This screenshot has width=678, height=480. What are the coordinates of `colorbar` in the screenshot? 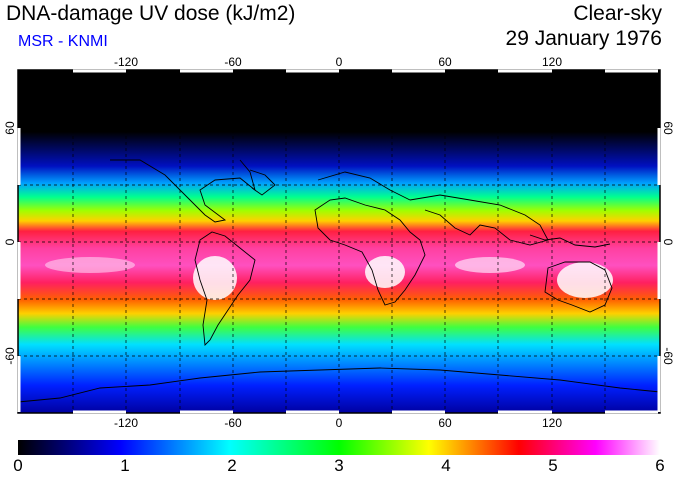 It's located at (339, 447).